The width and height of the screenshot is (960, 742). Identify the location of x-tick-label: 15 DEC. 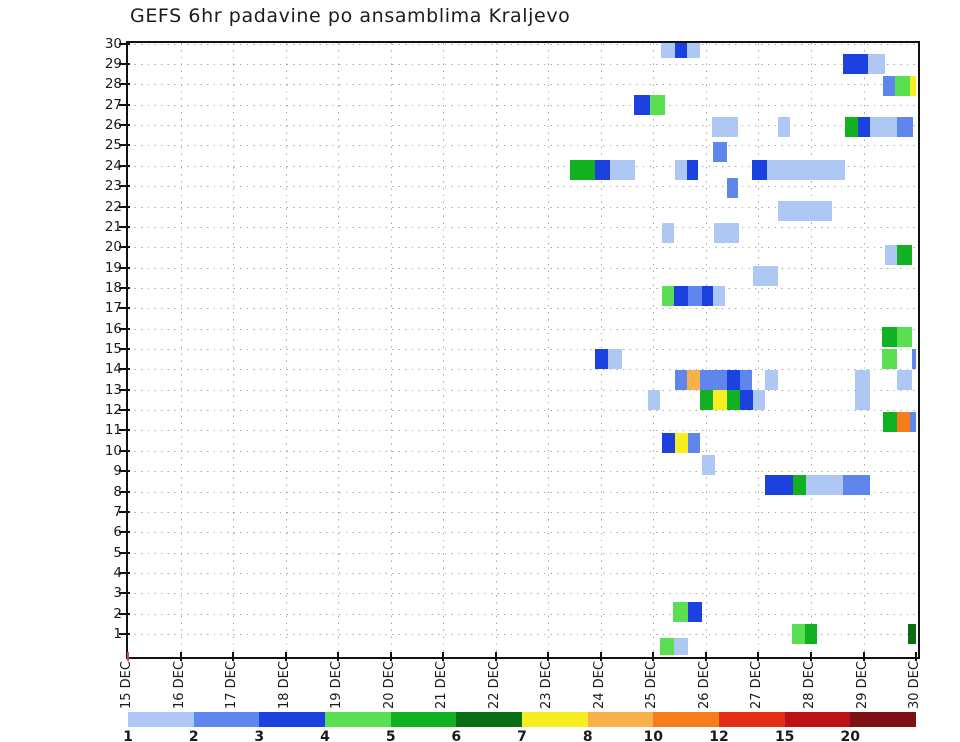
(126, 685).